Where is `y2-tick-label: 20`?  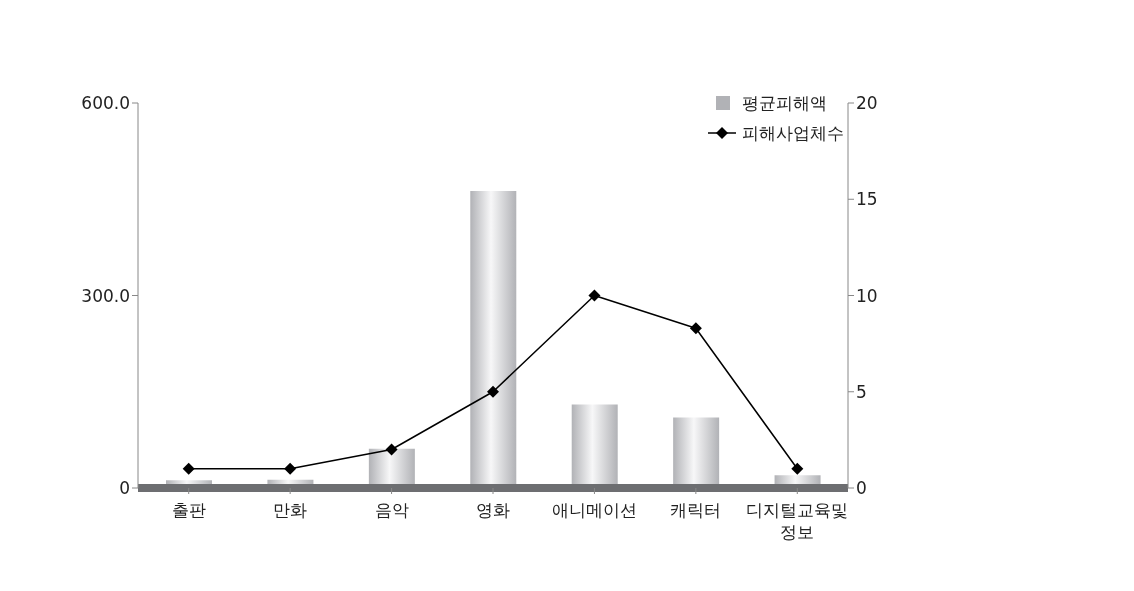
y2-tick-label: 20 is located at coordinates (867, 103).